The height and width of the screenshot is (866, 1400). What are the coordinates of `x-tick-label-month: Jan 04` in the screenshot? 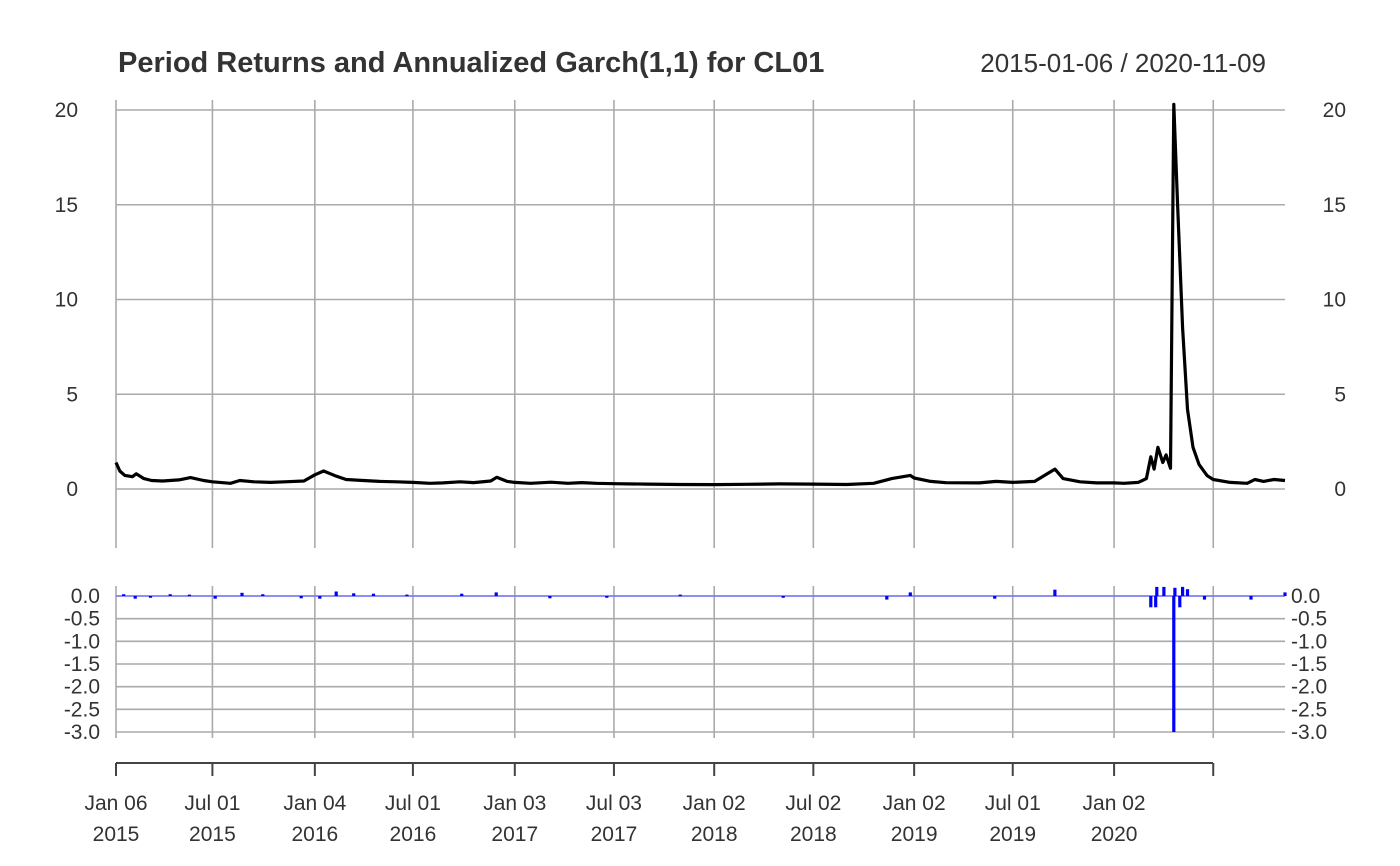 It's located at (314, 803).